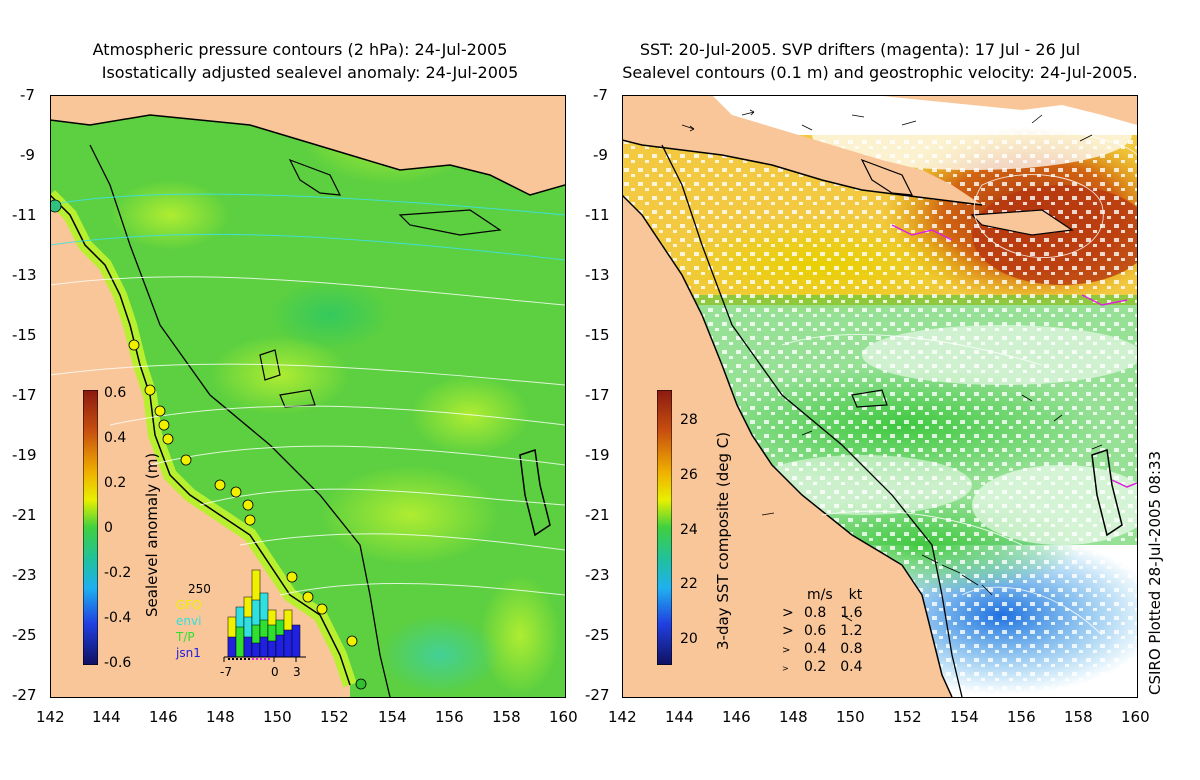  I want to click on sst-tick-0: 28, so click(689, 420).